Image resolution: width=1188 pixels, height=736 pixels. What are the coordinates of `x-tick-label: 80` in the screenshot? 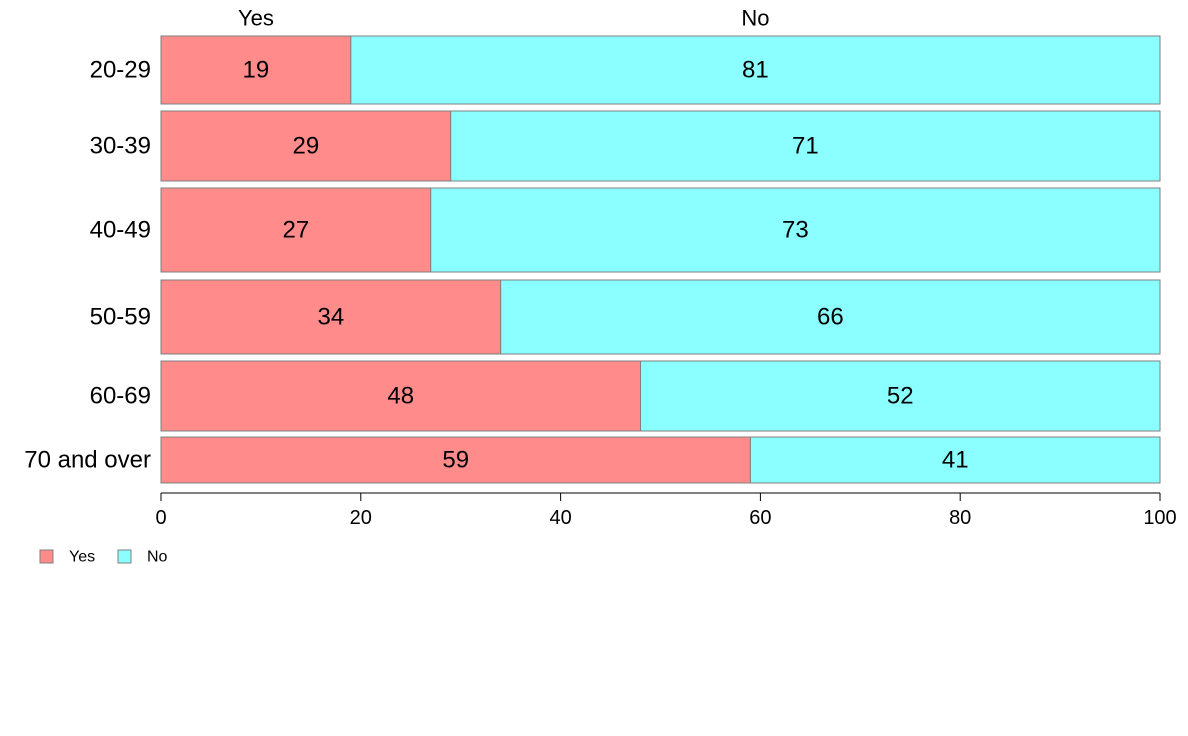 It's located at (960, 518).